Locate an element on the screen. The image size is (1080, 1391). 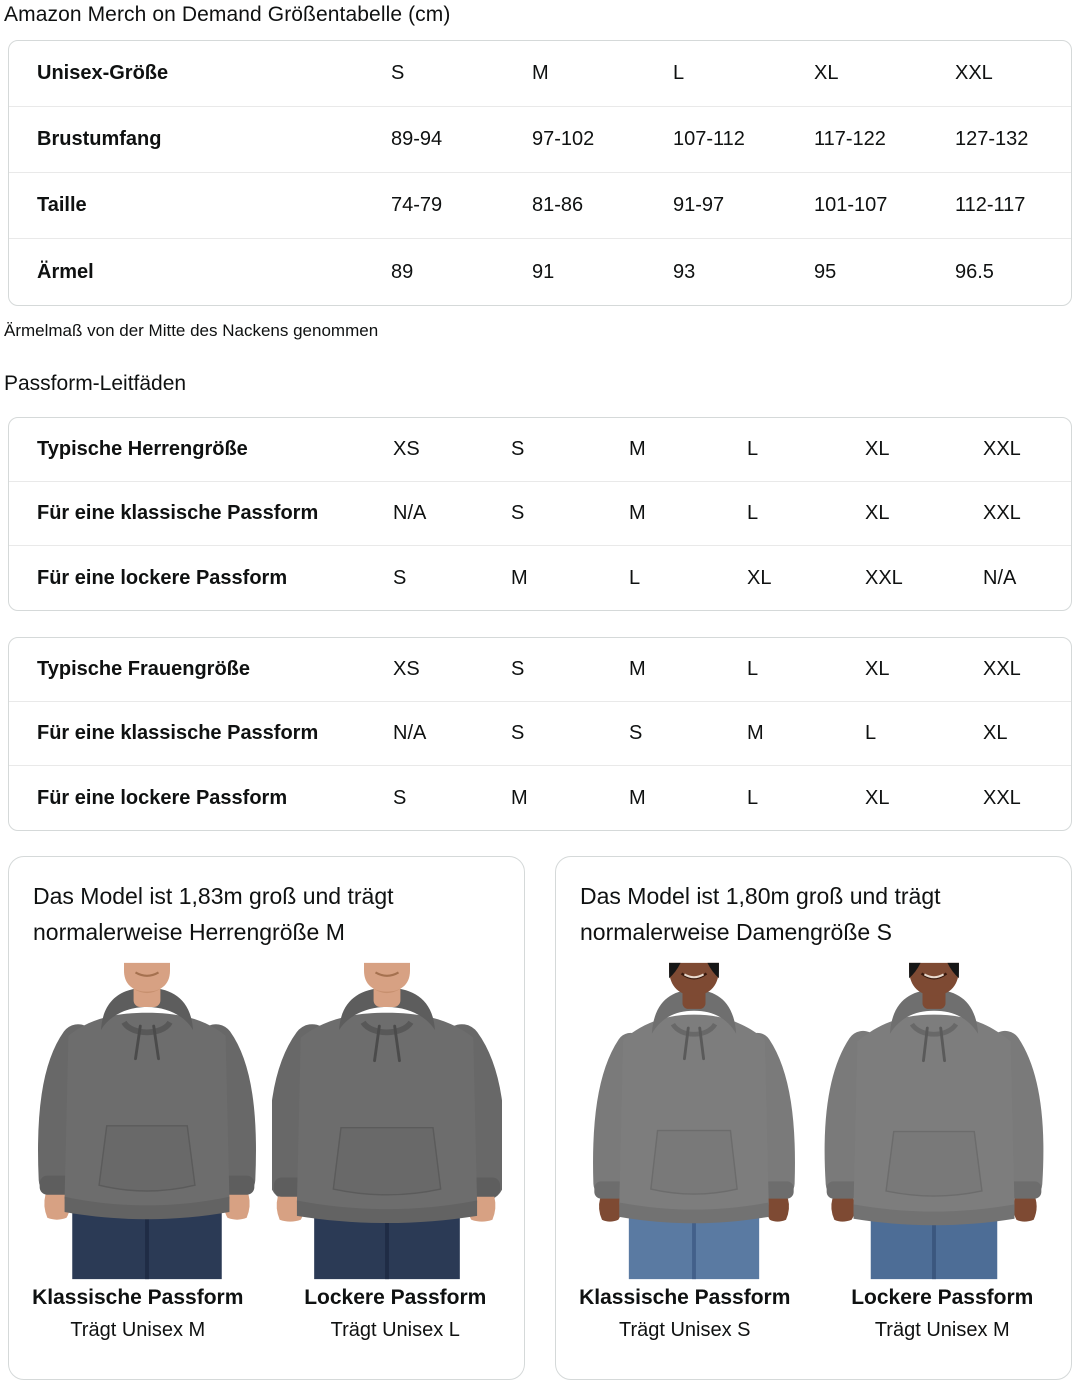
table-cell: 112-117 is located at coordinates (990, 205).